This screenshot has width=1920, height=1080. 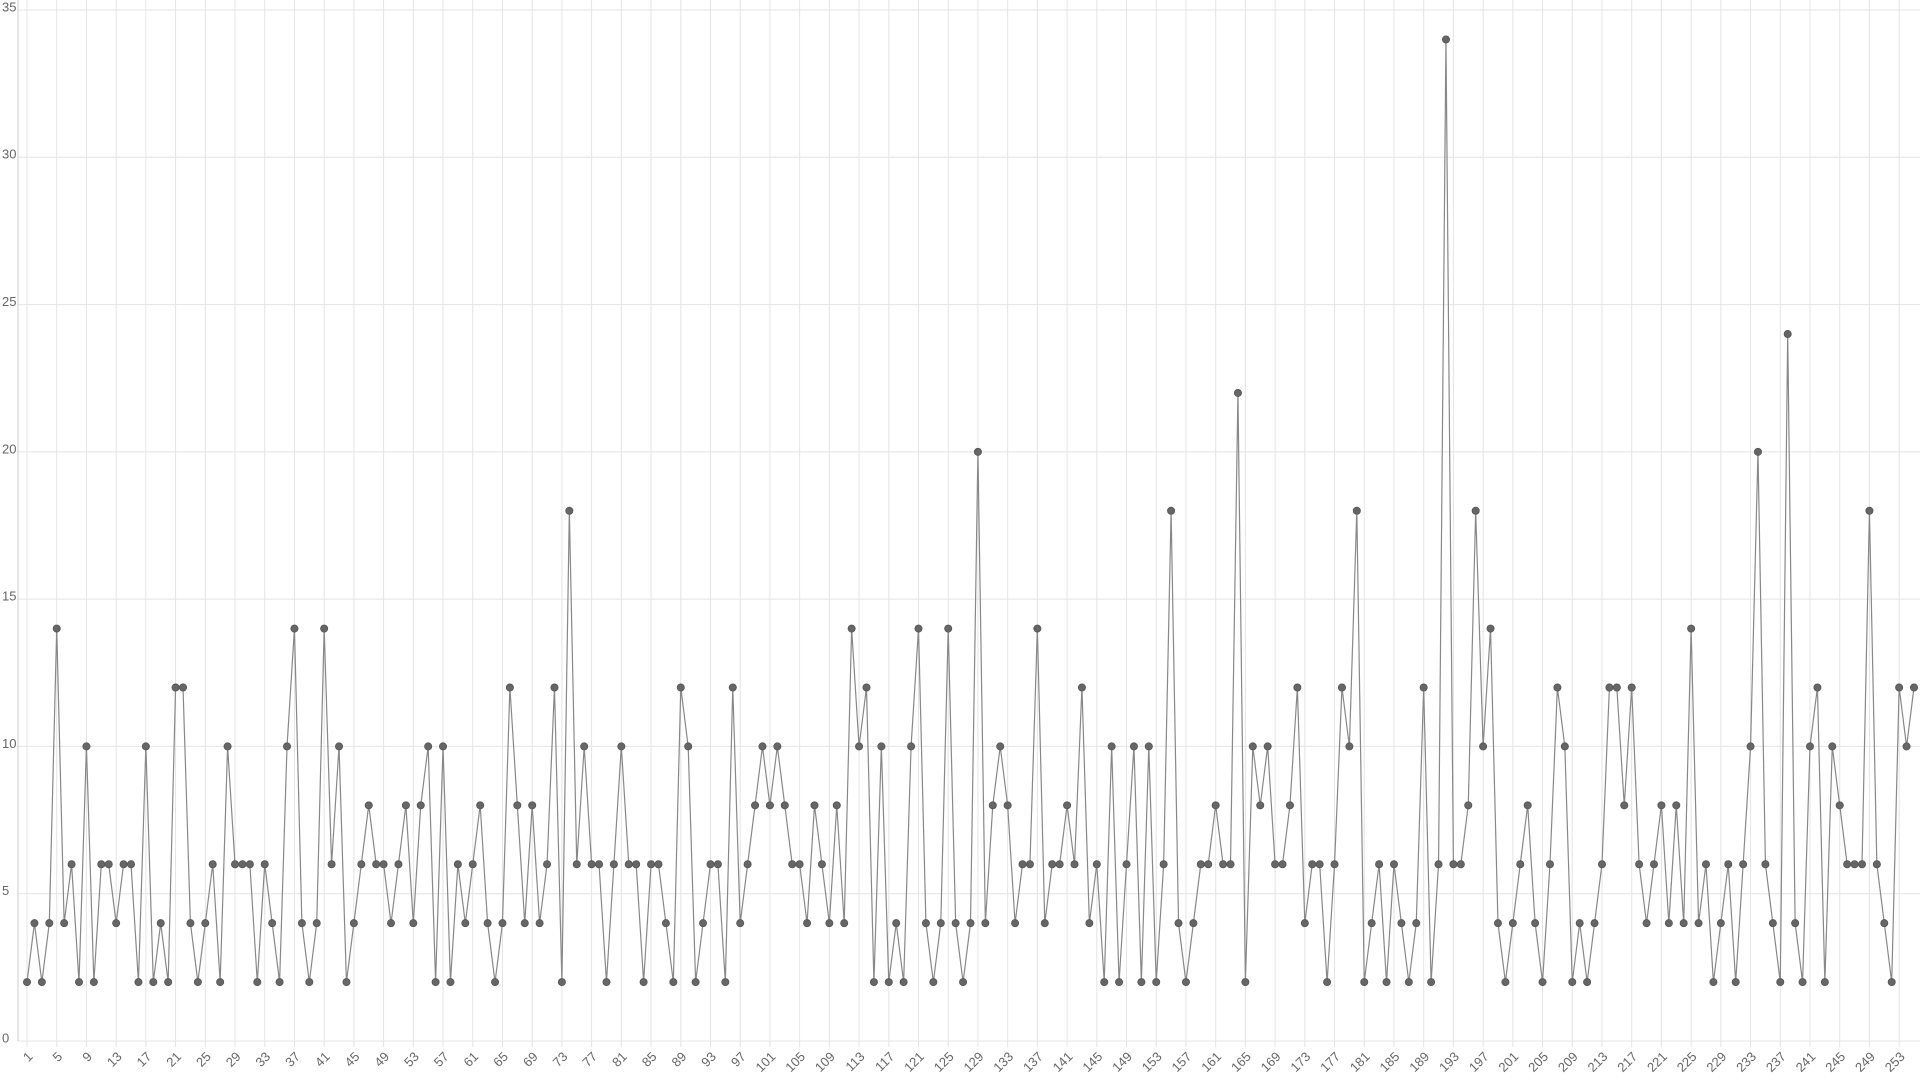 I want to click on x-tick-label: 129, so click(x=974, y=1062).